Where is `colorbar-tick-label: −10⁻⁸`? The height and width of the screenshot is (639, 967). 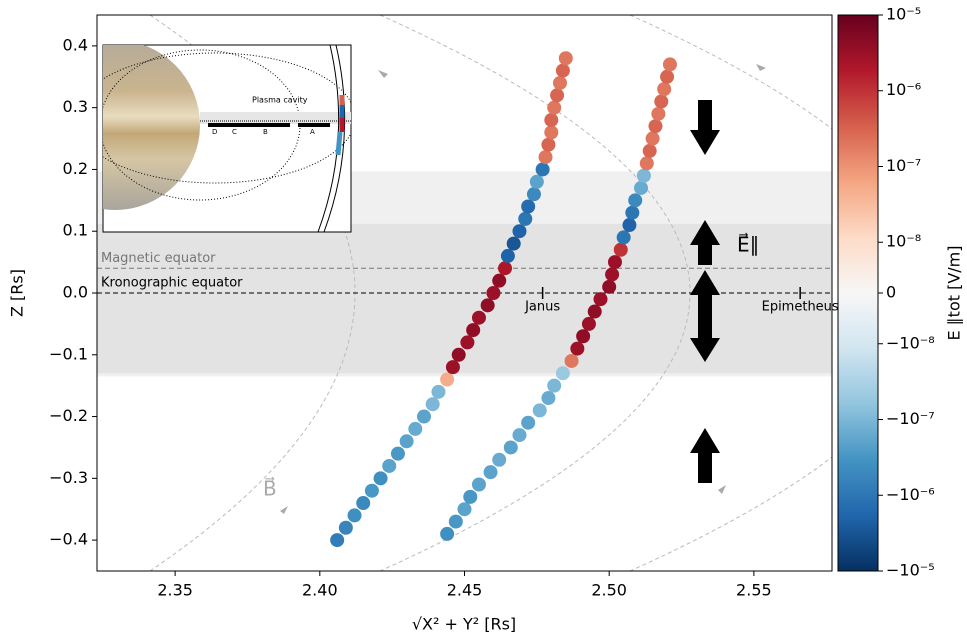 colorbar-tick-label: −10⁻⁸ is located at coordinates (910, 342).